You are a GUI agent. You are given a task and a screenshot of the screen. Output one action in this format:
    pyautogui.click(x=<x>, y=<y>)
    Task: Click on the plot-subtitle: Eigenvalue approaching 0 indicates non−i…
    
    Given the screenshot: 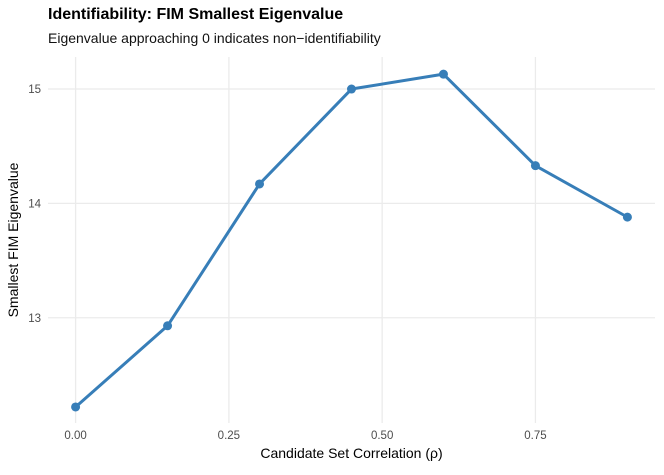 What is the action you would take?
    pyautogui.click(x=214, y=38)
    